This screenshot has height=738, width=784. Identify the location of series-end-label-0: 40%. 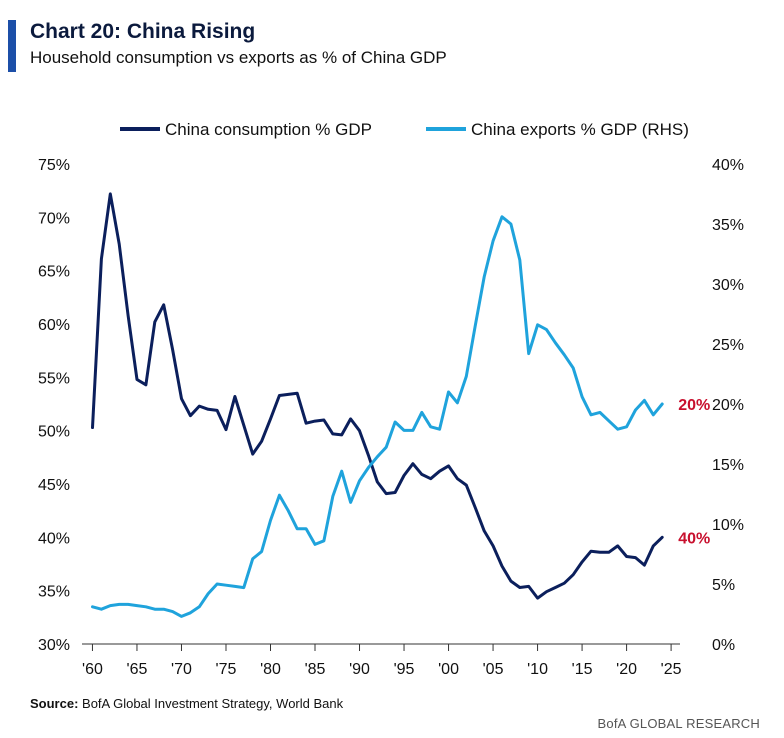
(694, 538).